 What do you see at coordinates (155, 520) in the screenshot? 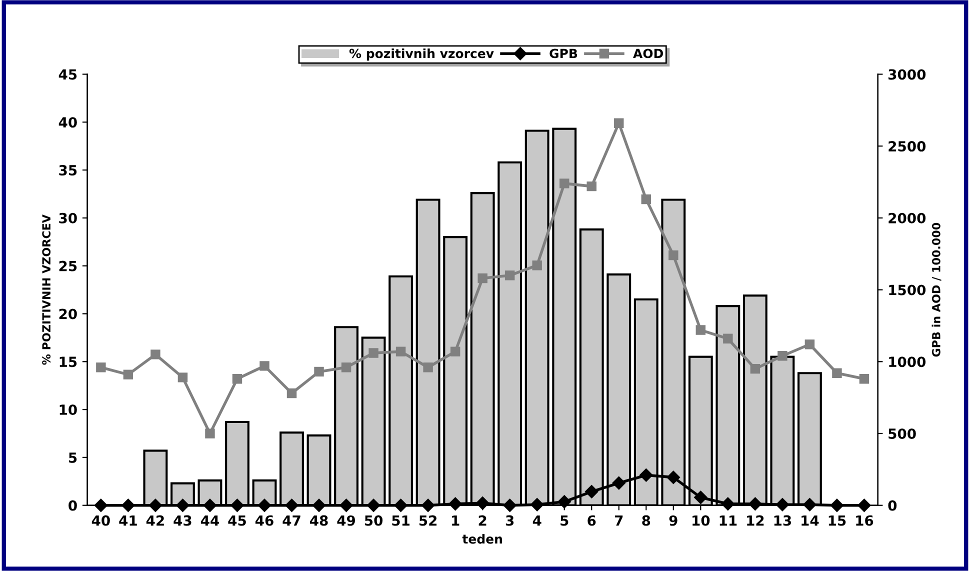
I see `x-tick-label: 42` at bounding box center [155, 520].